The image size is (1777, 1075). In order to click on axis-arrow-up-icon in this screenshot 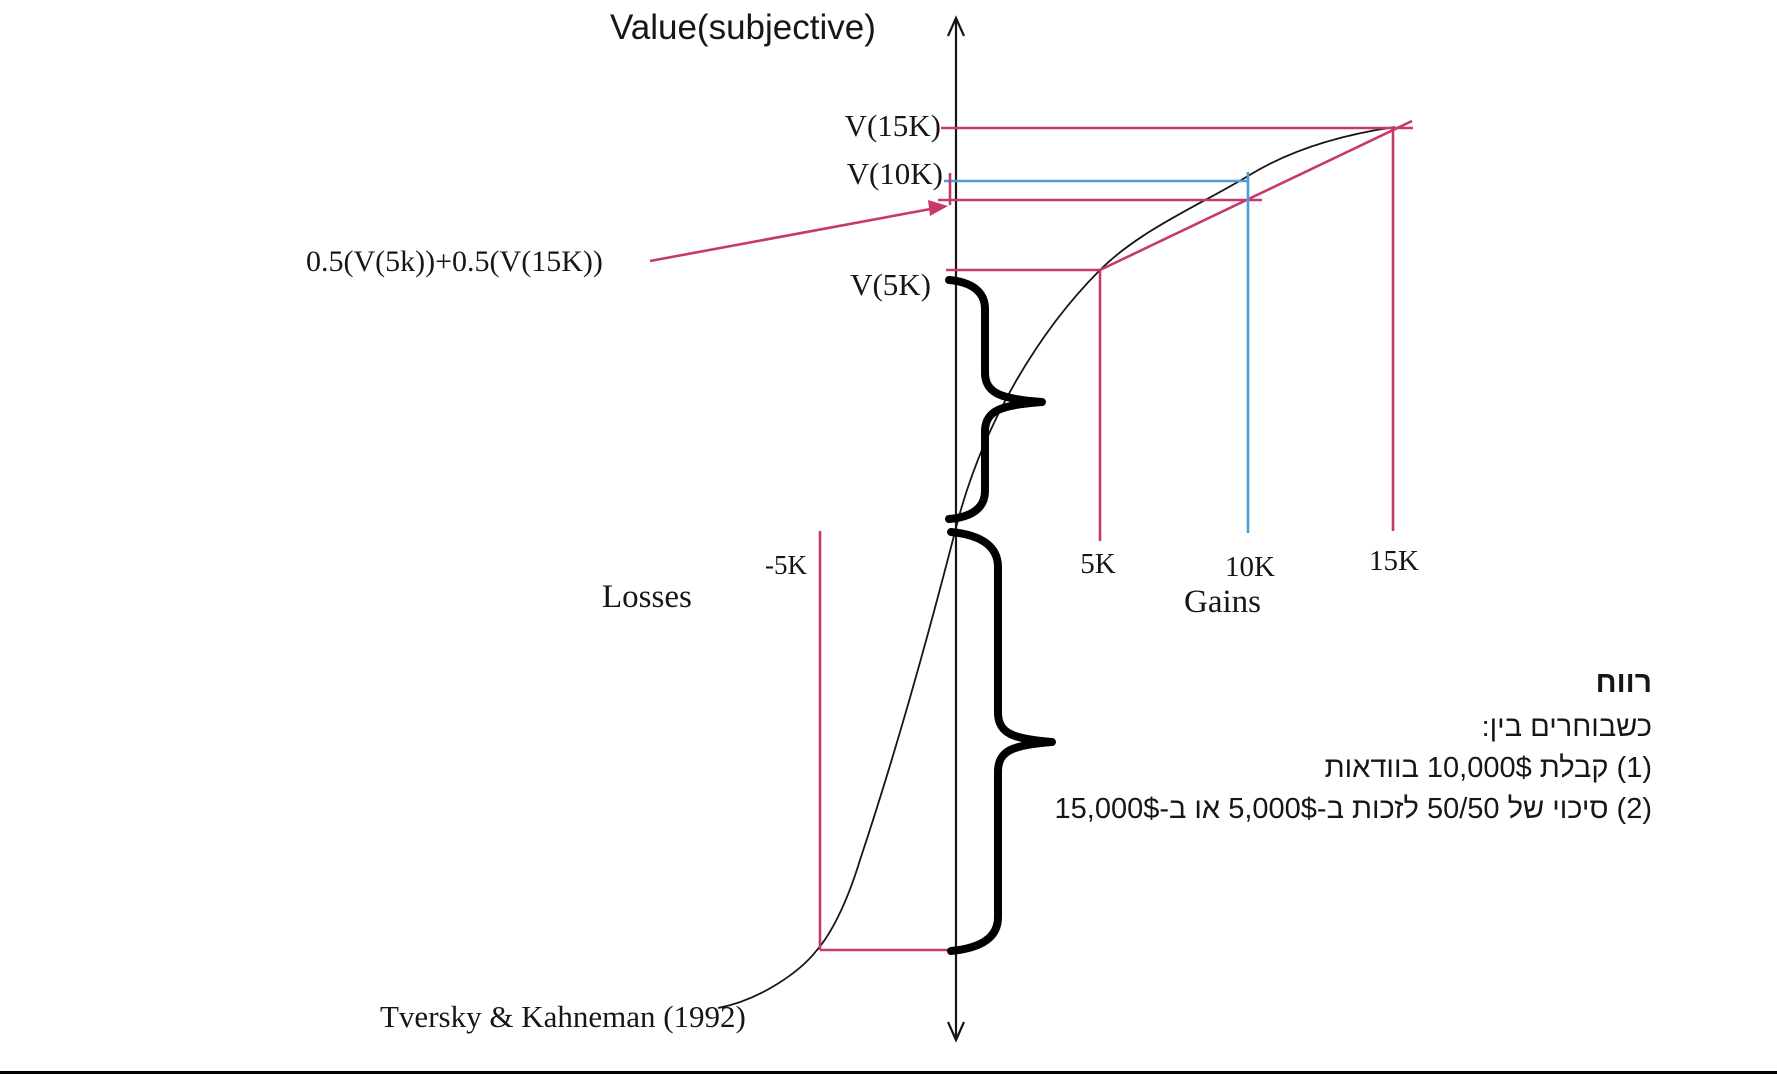, I will do `click(956, 26)`.